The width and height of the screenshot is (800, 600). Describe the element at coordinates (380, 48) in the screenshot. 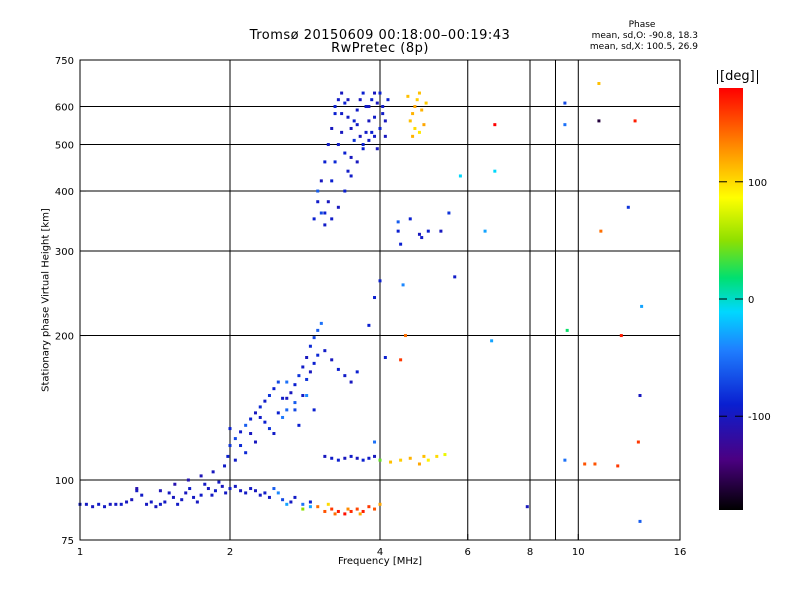

I see `chart-subtitle: RwPretec (8p)` at that location.